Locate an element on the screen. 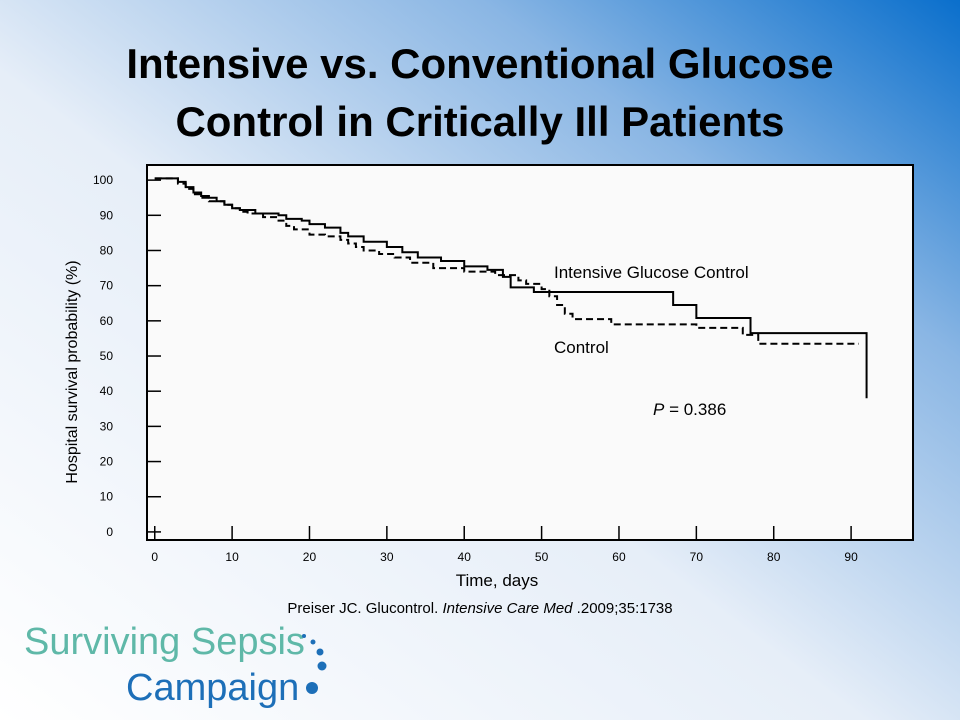  x-tick-label: 20 is located at coordinates (310, 557).